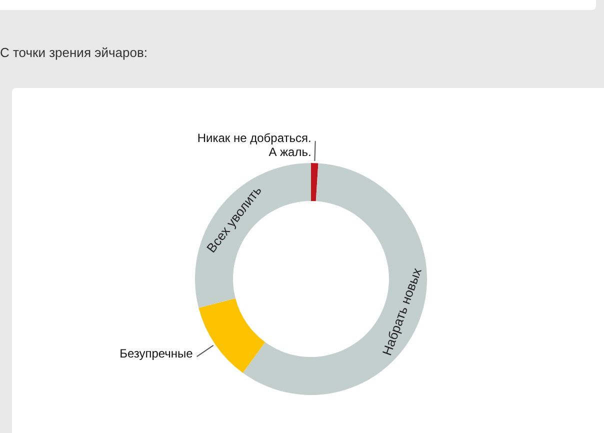  Describe the element at coordinates (157, 353) in the screenshot. I see `slice-label: Безупречные` at that location.